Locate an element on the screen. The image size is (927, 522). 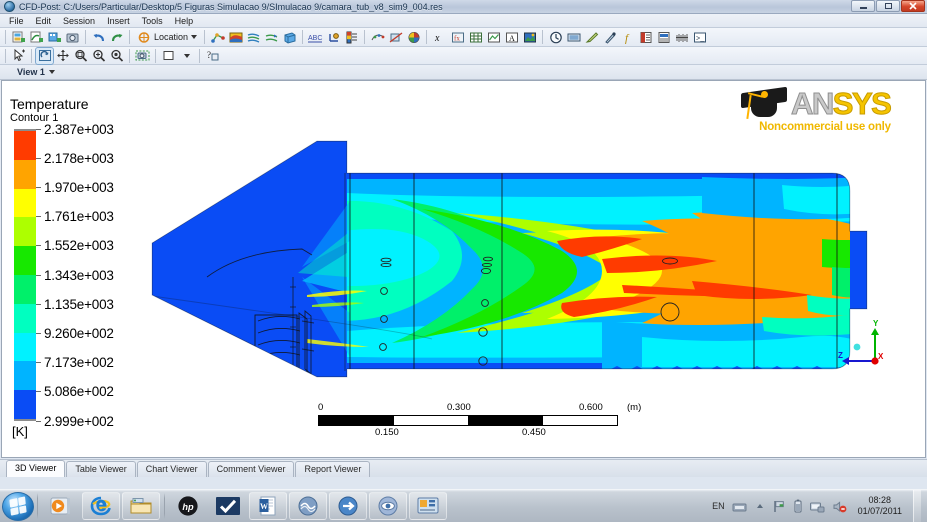
maximize-button is located at coordinates (888, 6).